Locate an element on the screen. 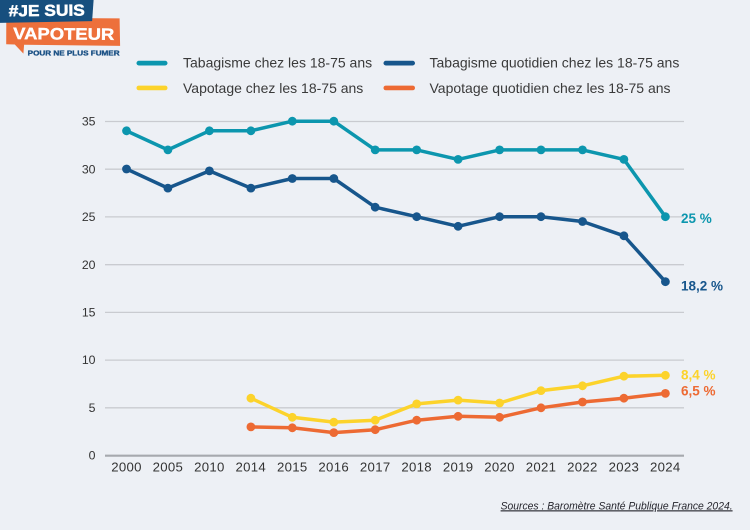  svg-text: Vapotage chez les 18-75 ans is located at coordinates (273, 88).